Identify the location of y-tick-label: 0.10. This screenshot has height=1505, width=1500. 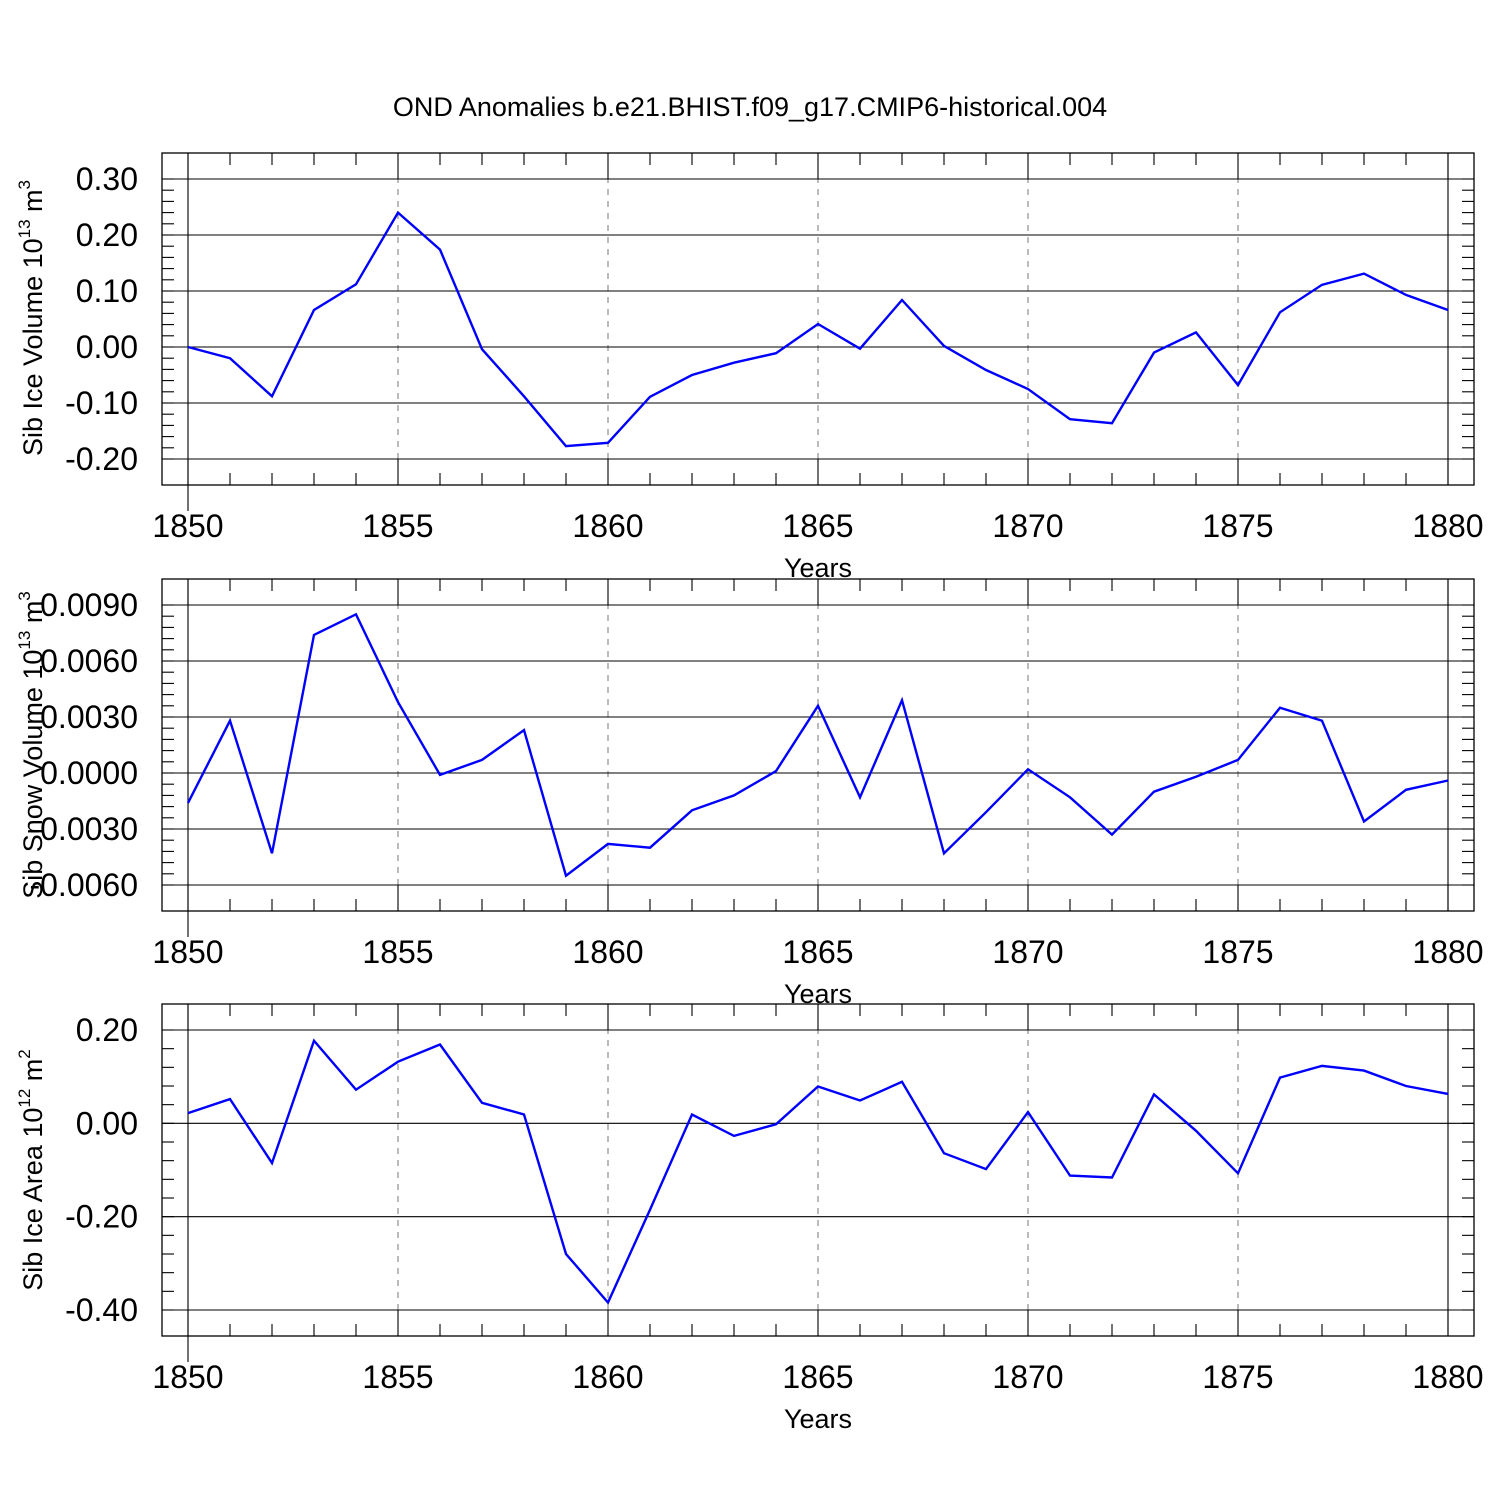
(107, 291).